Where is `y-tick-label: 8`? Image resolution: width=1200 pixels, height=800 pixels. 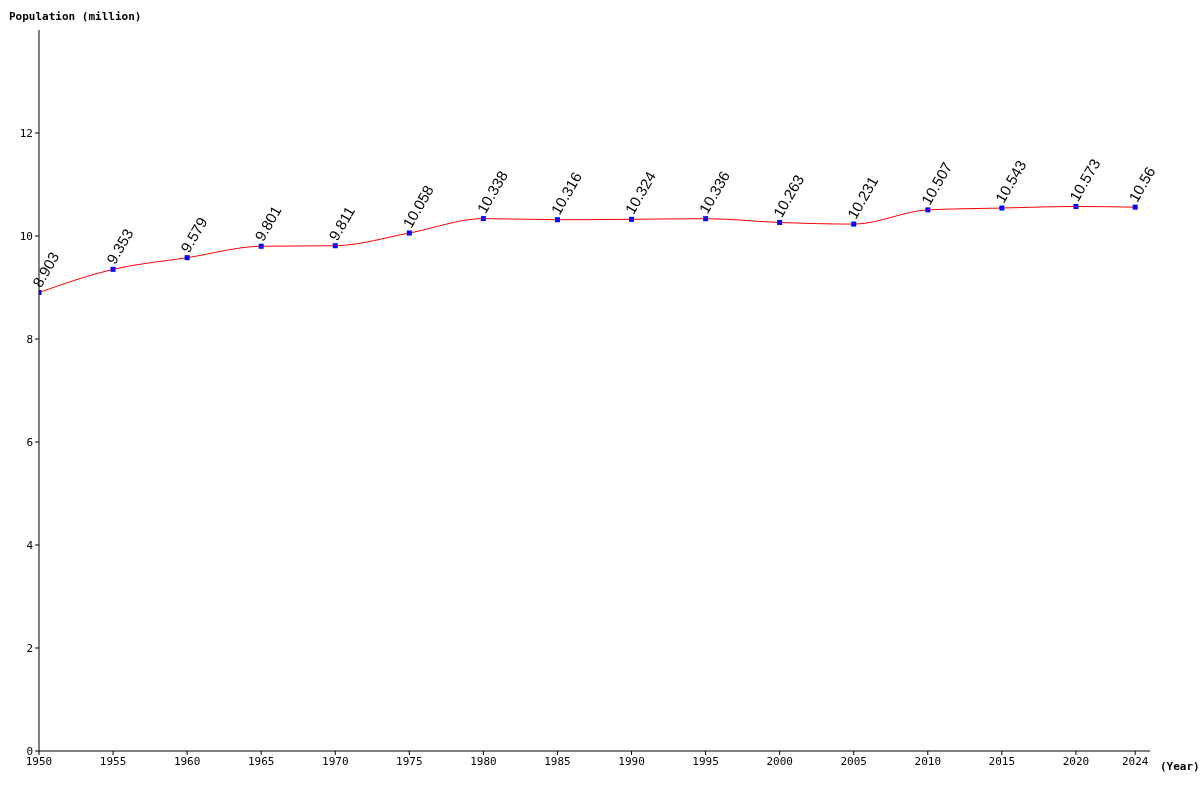
y-tick-label: 8 is located at coordinates (29, 339).